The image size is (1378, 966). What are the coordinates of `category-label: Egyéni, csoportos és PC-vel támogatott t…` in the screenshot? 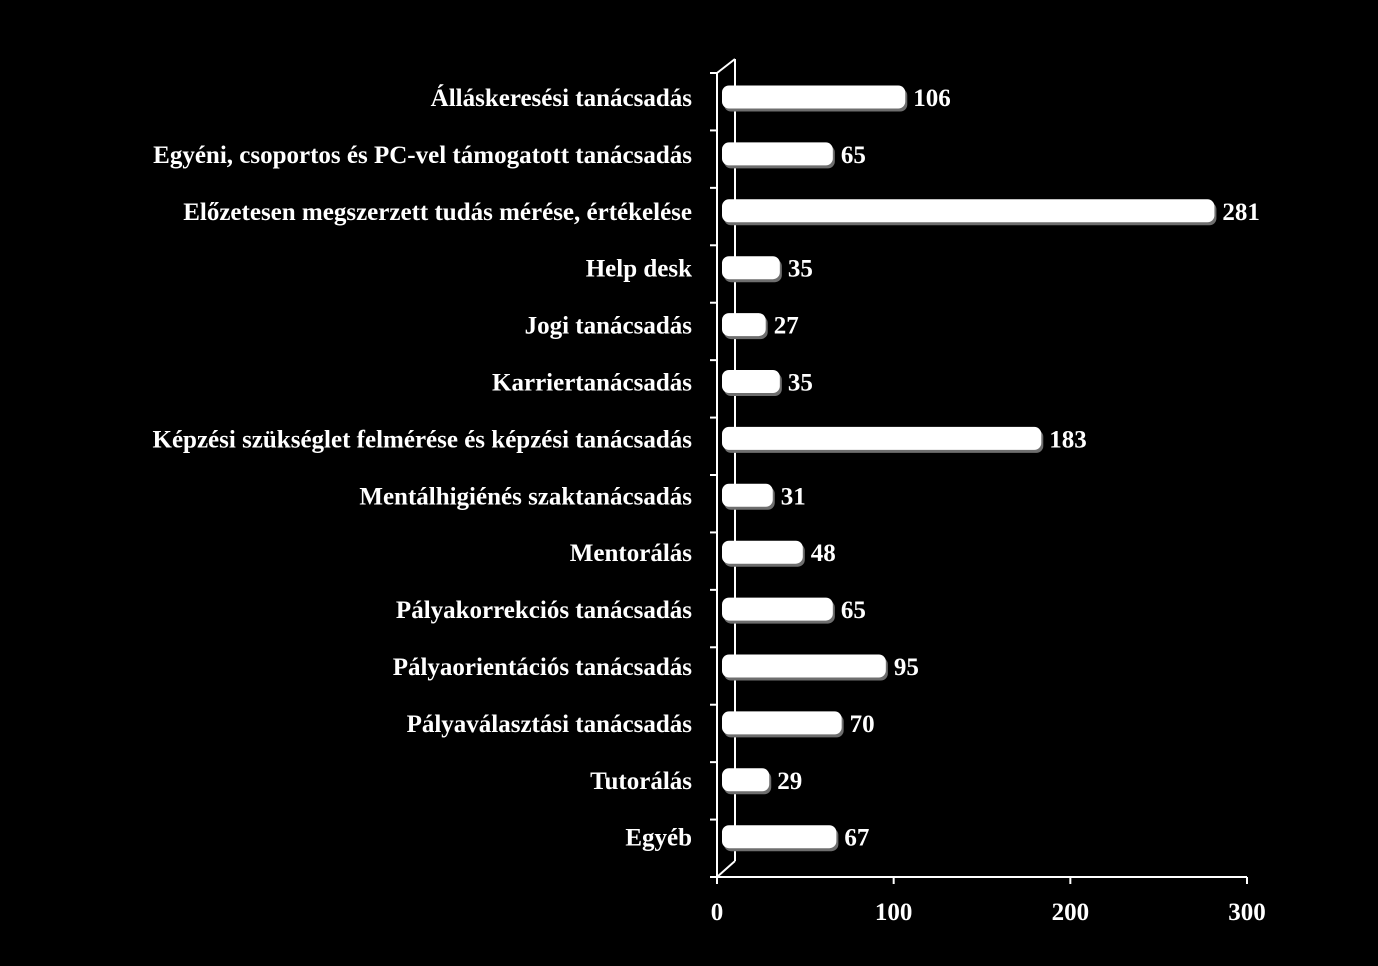 It's located at (422, 155).